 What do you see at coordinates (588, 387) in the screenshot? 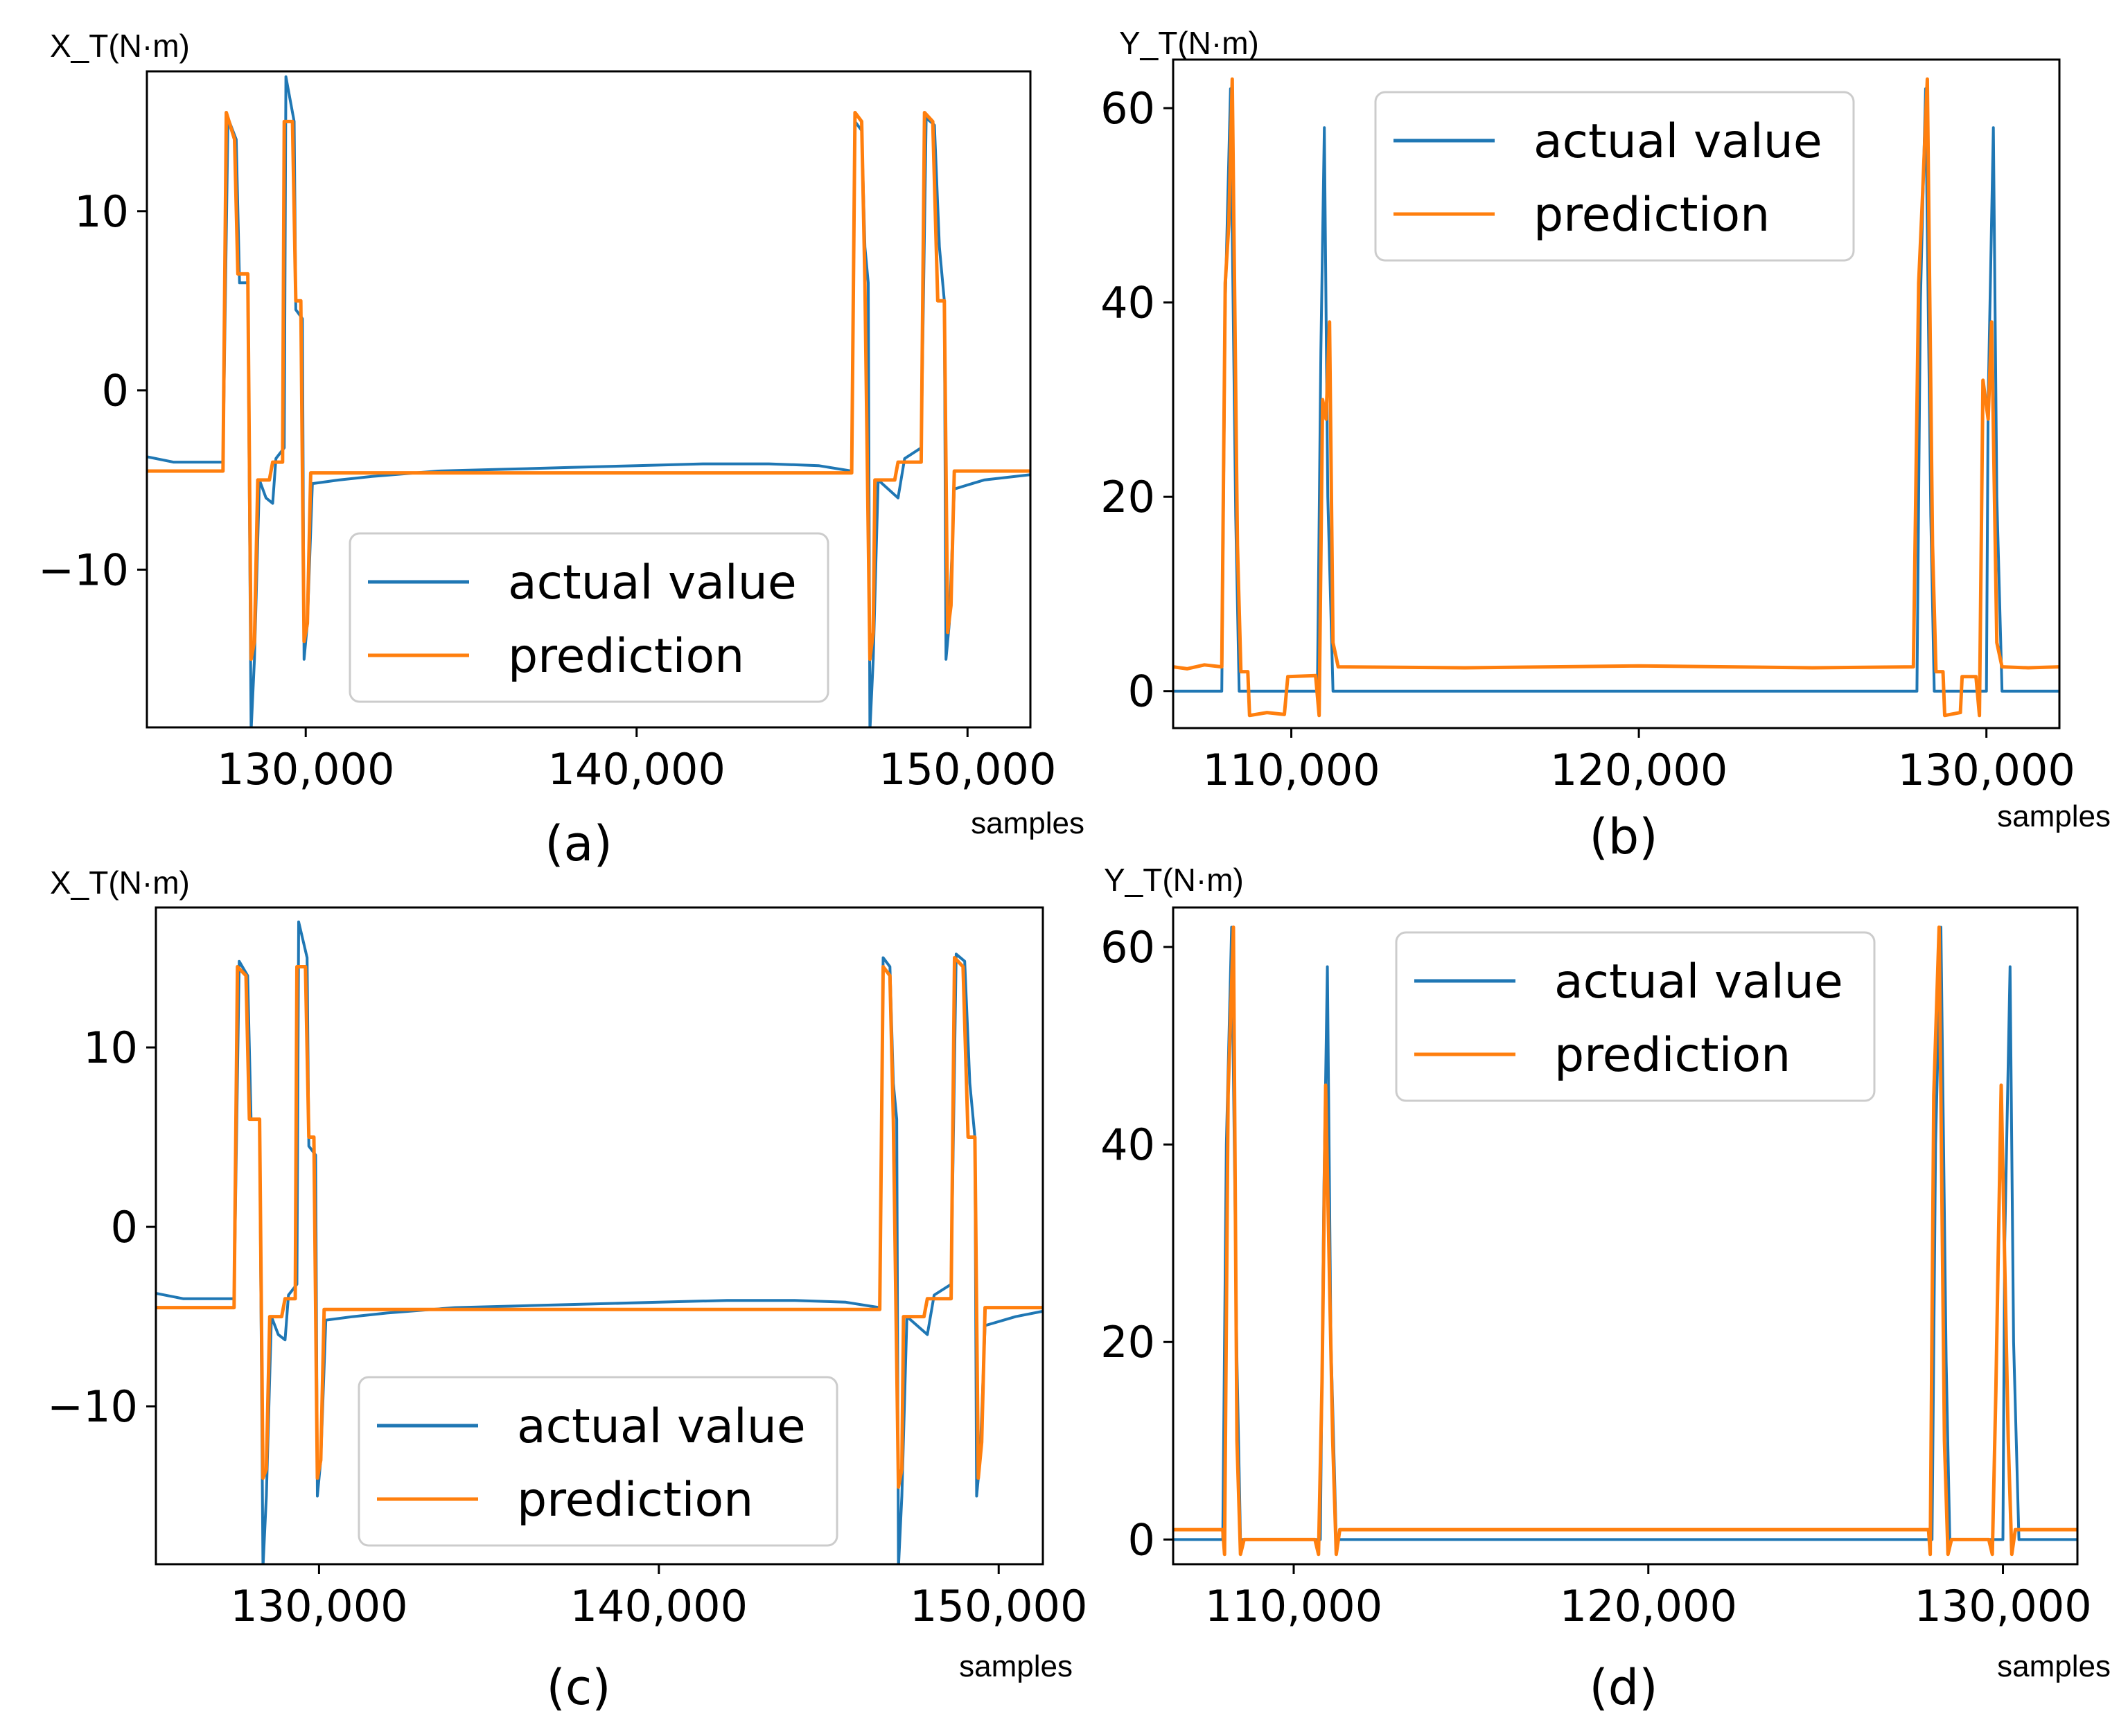
I see `series-line-prediction-a` at bounding box center [588, 387].